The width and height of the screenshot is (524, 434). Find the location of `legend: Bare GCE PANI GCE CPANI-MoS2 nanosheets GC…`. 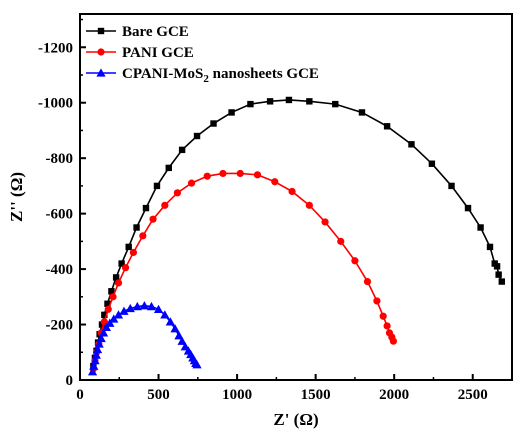

legend: Bare GCE PANI GCE CPANI-MoS2 nanosheets GC… is located at coordinates (202, 54).